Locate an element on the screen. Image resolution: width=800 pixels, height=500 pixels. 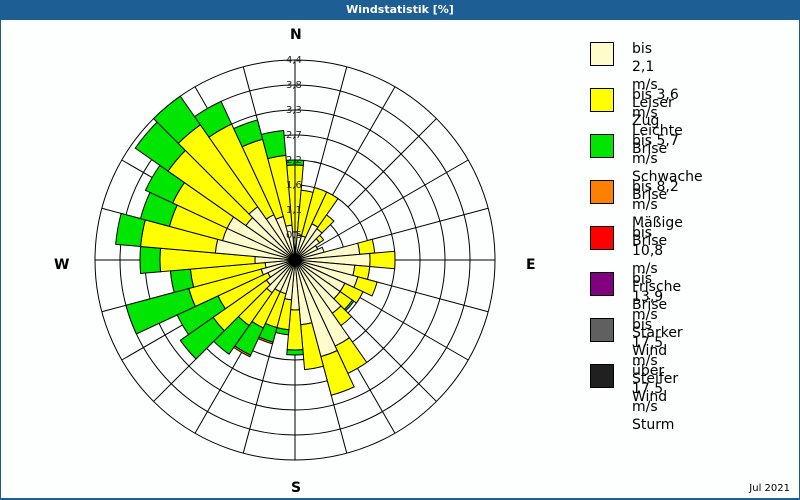
compass-south-label: S is located at coordinates (296, 488).